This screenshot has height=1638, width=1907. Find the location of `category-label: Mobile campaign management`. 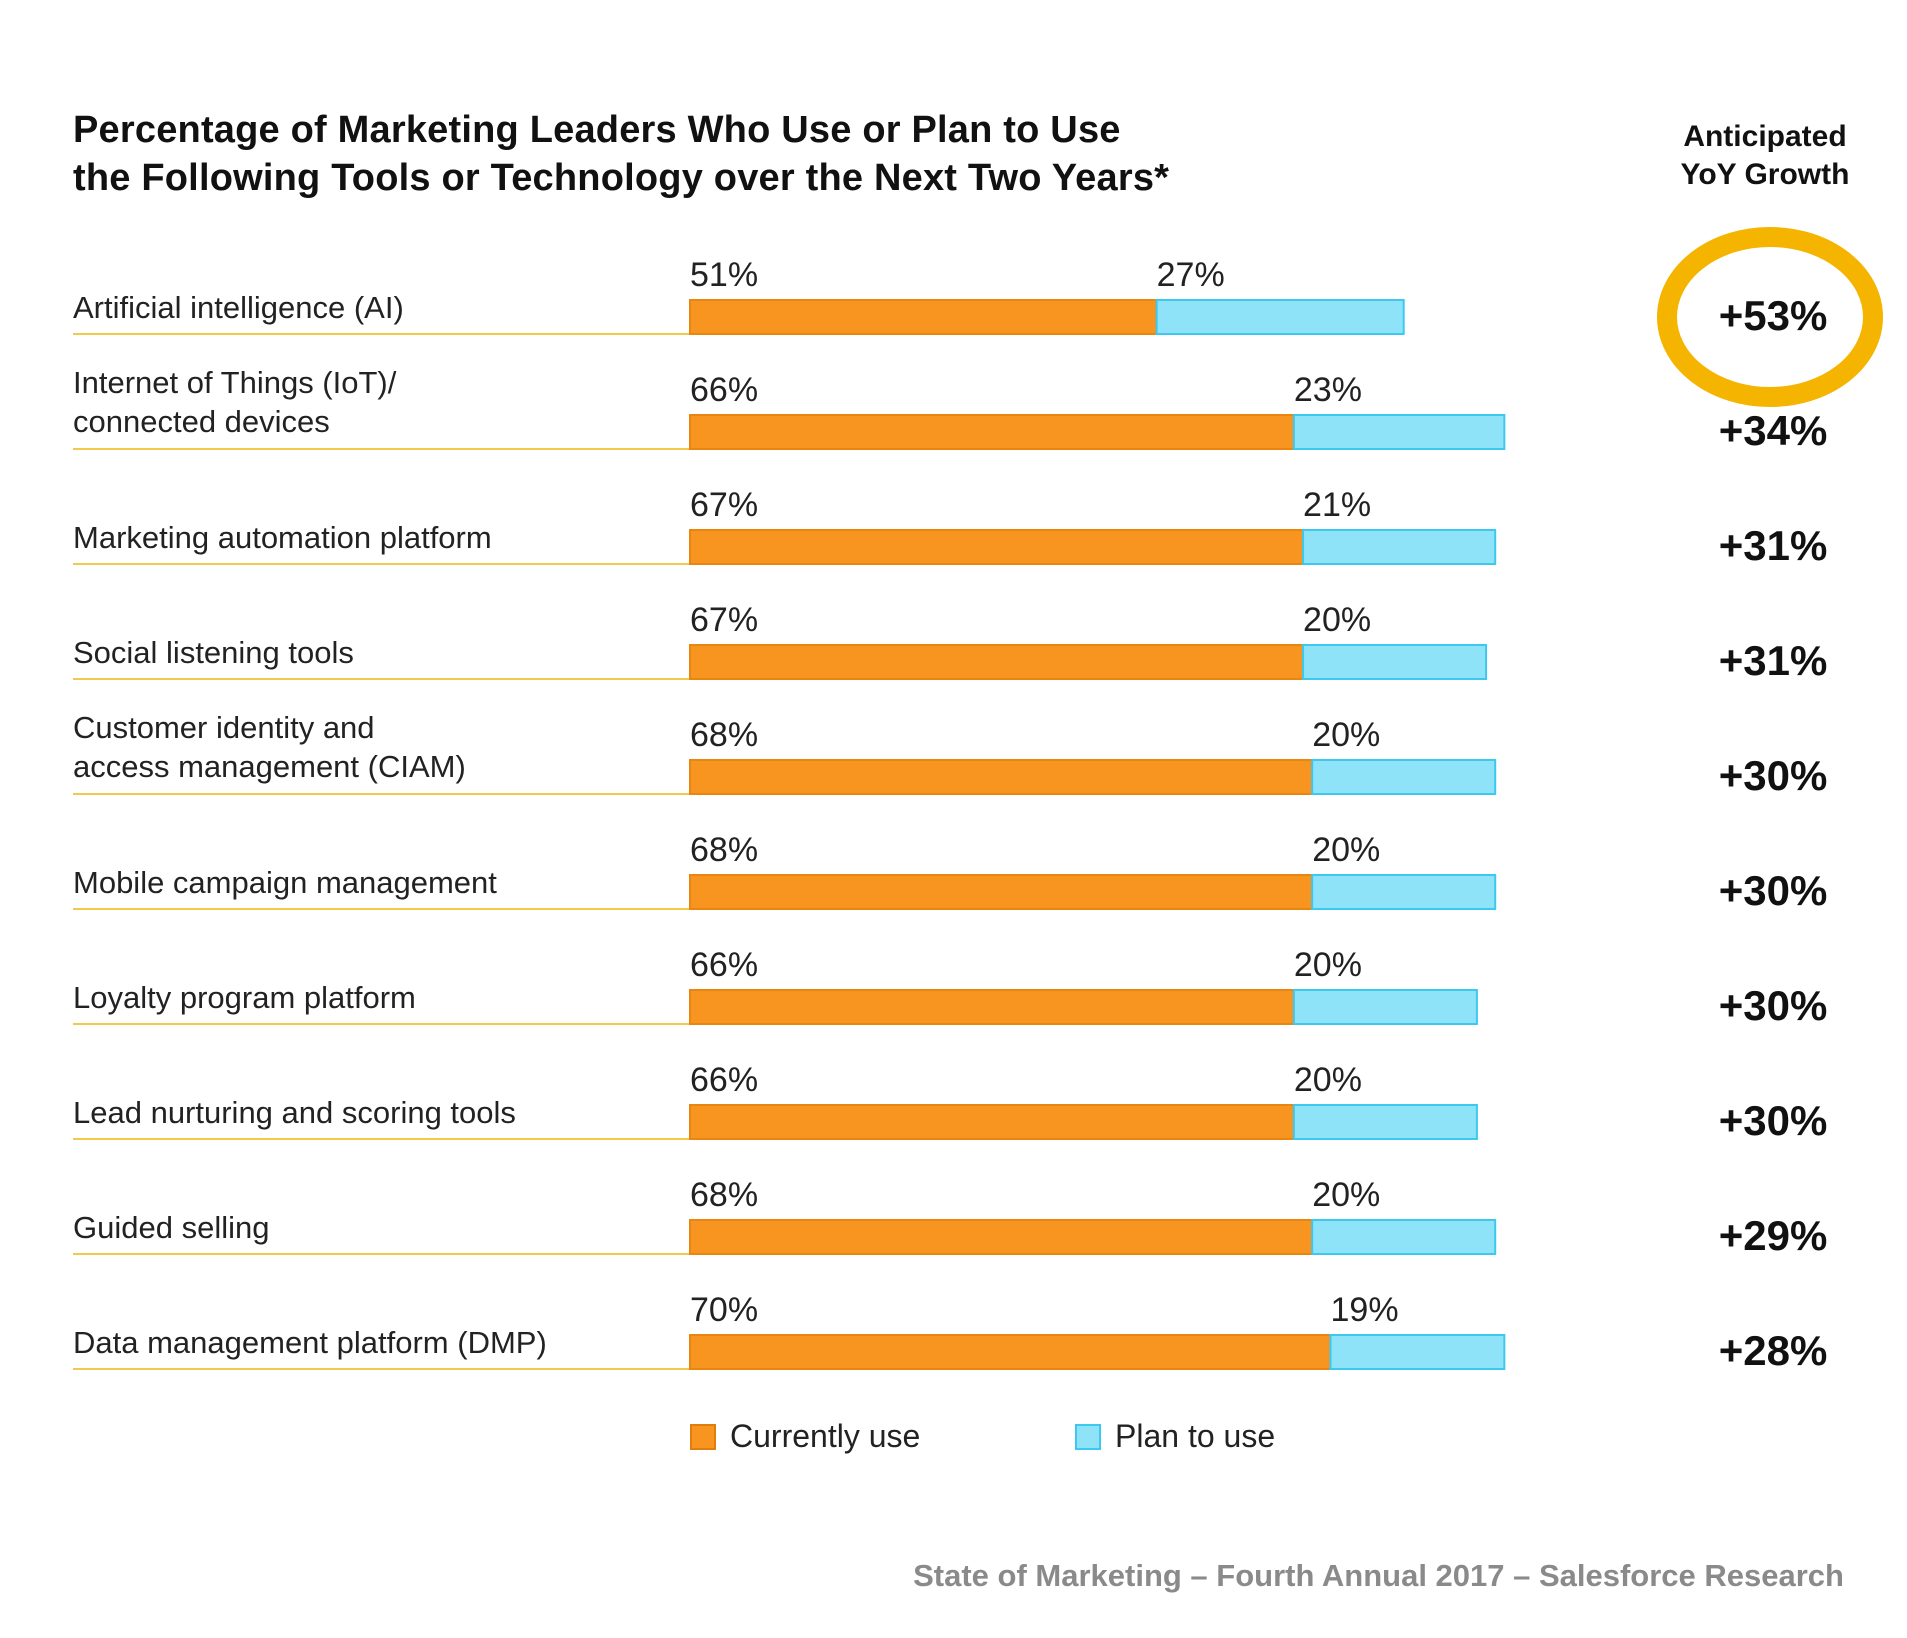

category-label: Mobile campaign management is located at coordinates (285, 882).